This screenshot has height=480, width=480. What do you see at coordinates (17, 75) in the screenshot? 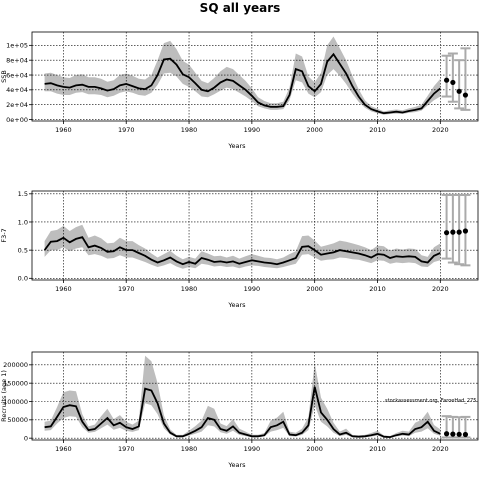
I see `y-tick-label: 6e+04` at bounding box center [17, 75].